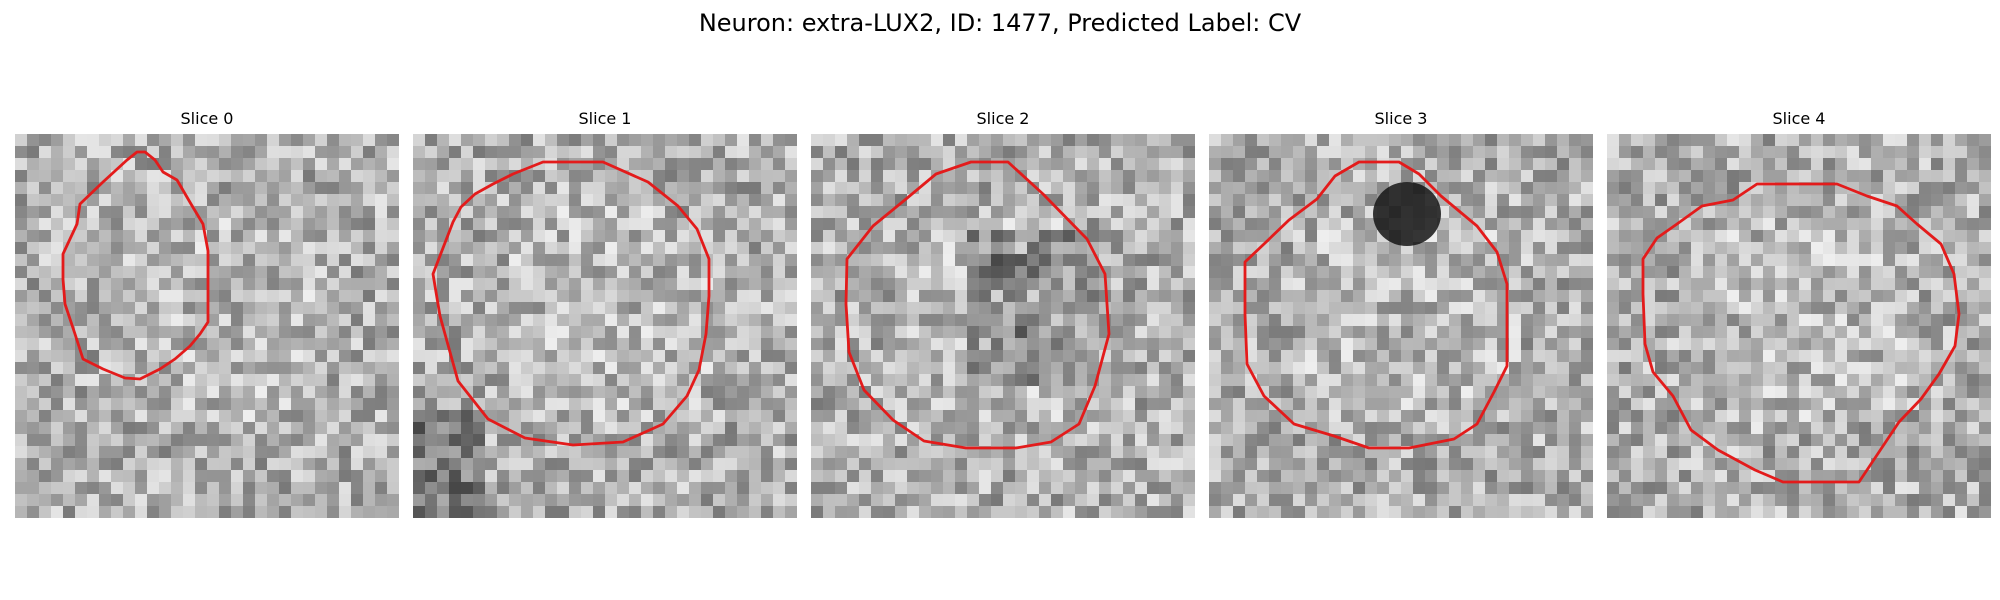  Describe the element at coordinates (1003, 118) in the screenshot. I see `slice-title: Slice 2` at that location.